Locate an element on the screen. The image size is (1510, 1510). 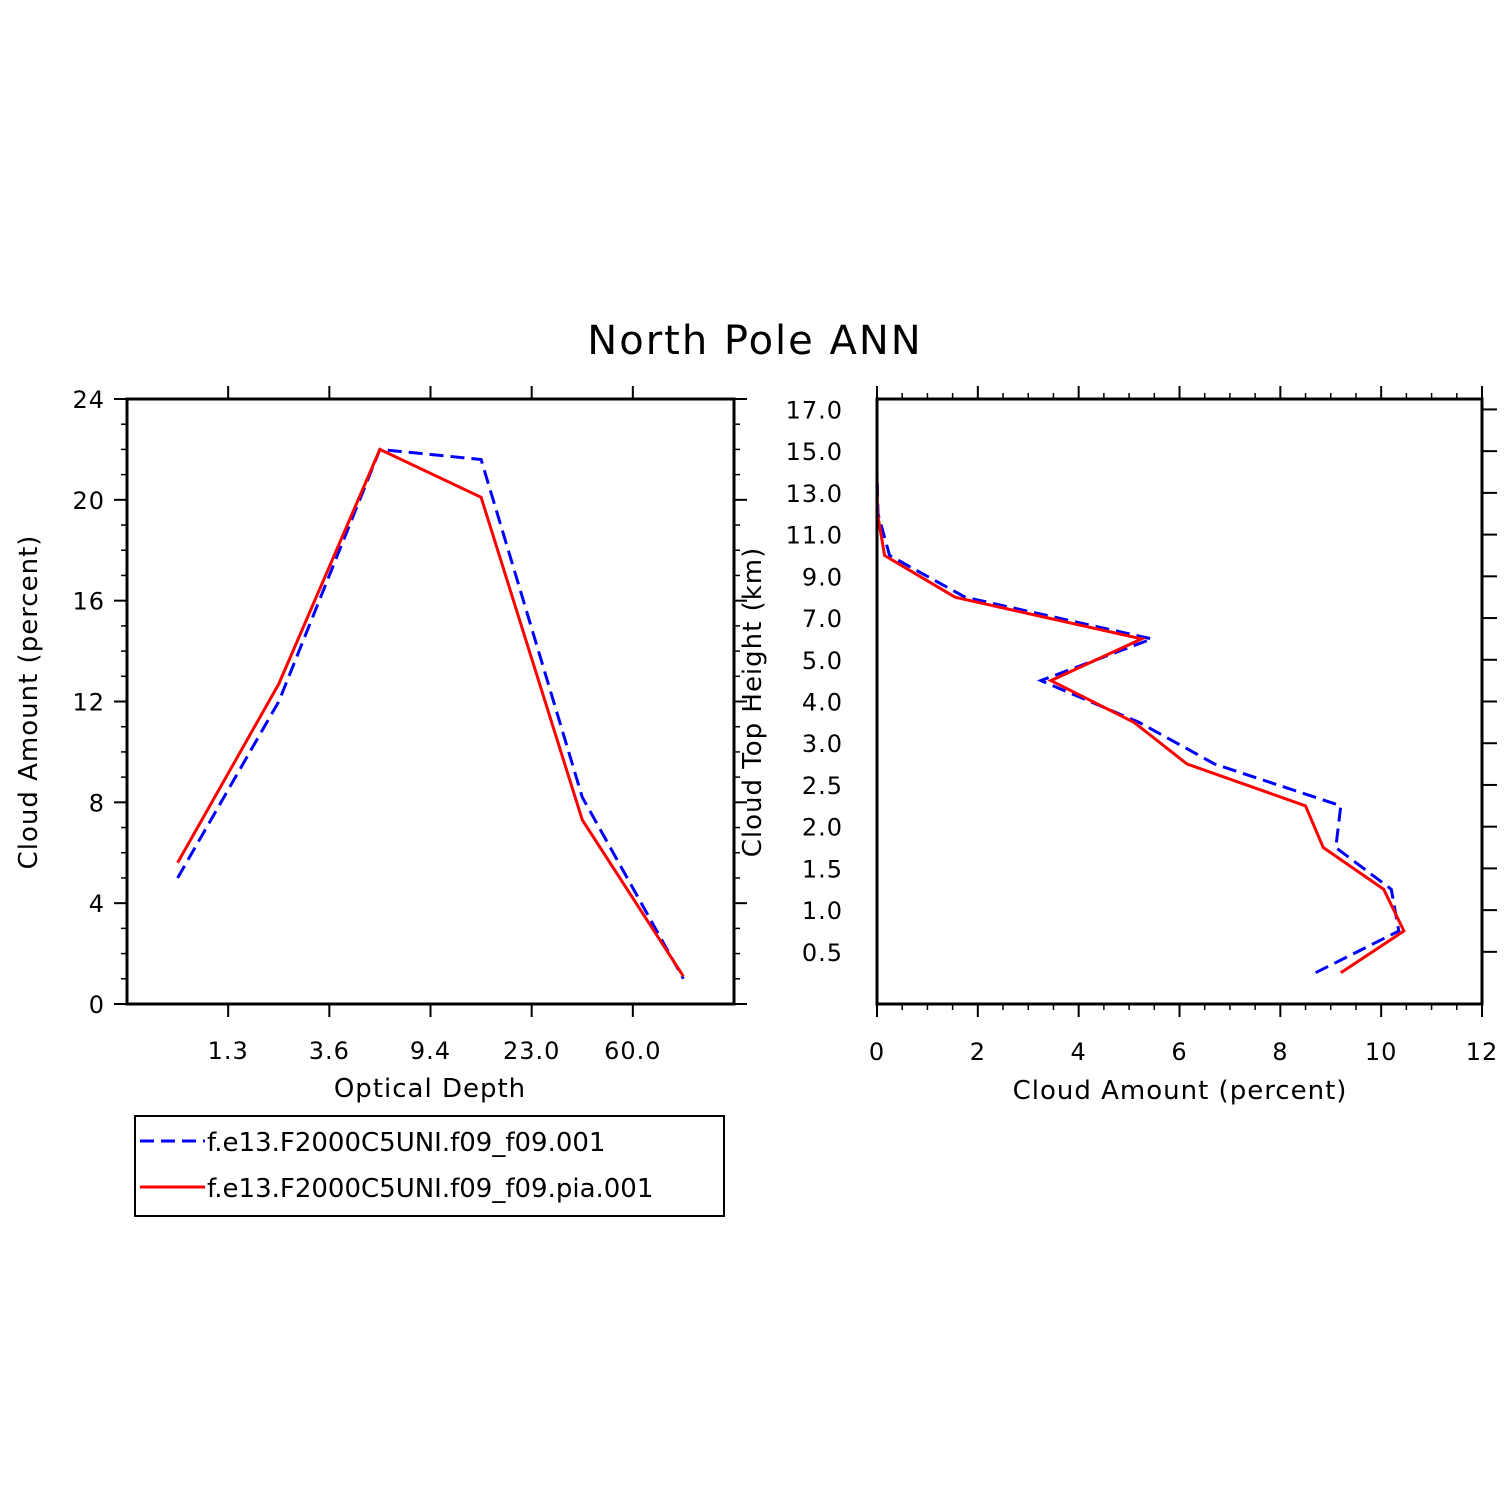
left-y-tick-label: 20 is located at coordinates (88, 501).